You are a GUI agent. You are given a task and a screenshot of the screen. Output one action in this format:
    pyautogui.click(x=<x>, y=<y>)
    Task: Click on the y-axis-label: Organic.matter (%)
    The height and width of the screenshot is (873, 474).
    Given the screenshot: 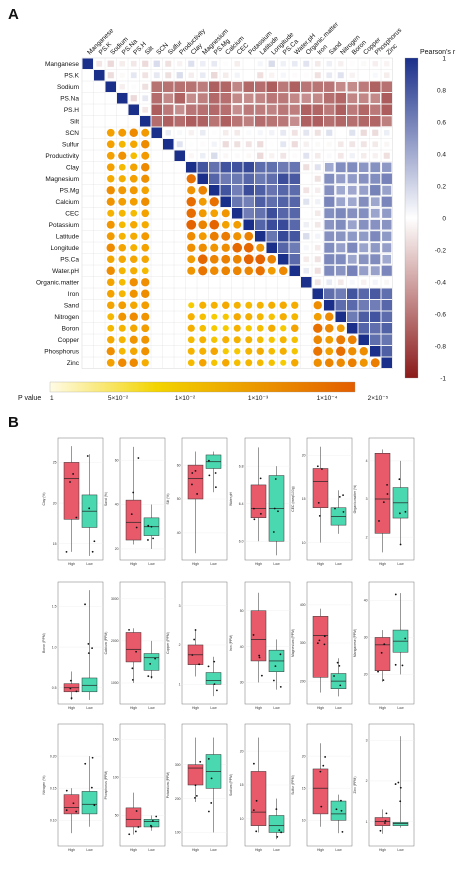 What is the action you would take?
    pyautogui.click(x=355, y=499)
    